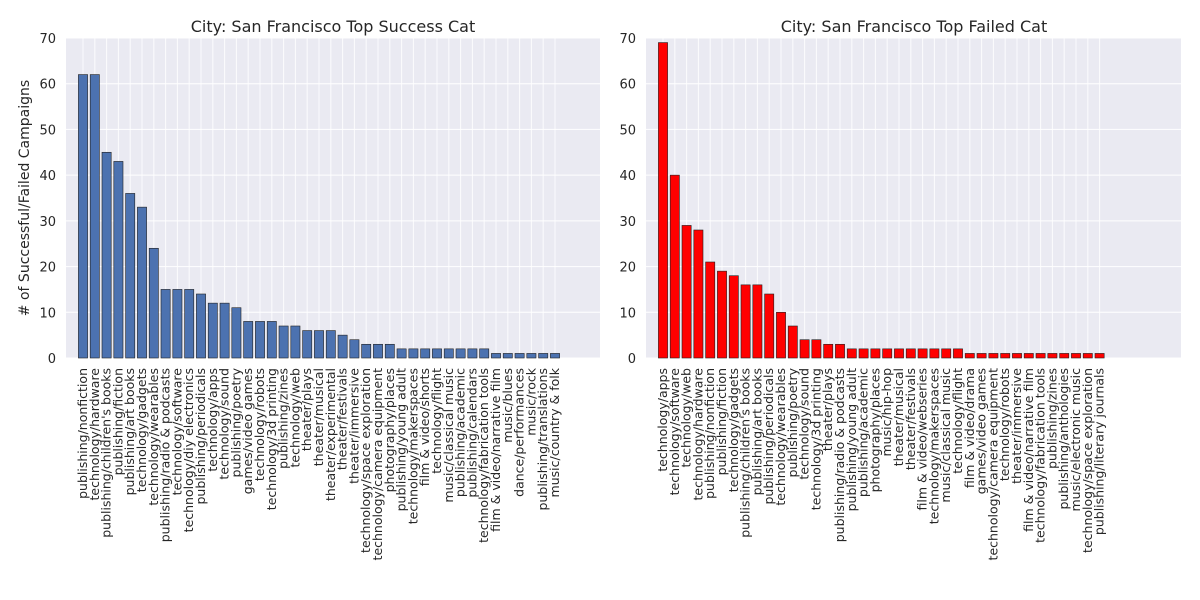 Image resolution: width=1200 pixels, height=600 pixels. I want to click on success-x-tick-label: technology/software, so click(176, 432).